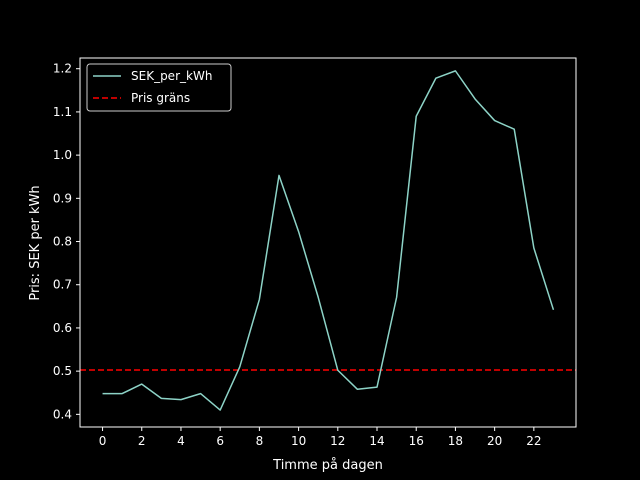  Describe the element at coordinates (62, 112) in the screenshot. I see `y-tick-label: 1.1` at that location.